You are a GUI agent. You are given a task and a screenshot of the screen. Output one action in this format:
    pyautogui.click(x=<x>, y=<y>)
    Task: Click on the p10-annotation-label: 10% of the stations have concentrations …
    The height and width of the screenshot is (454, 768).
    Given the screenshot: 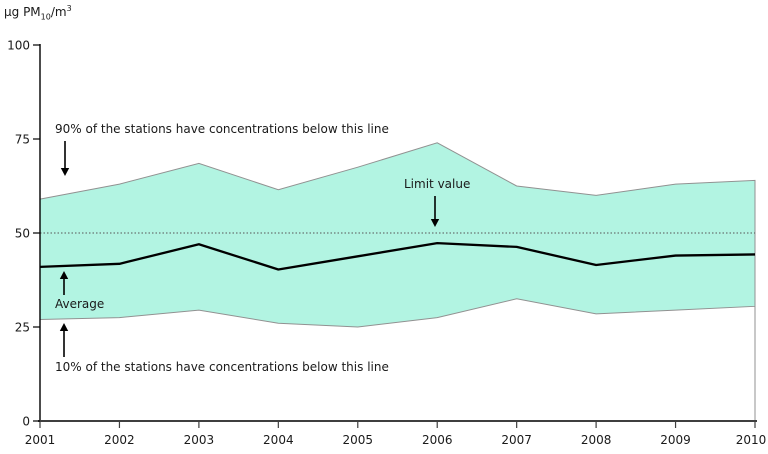 What is the action you would take?
    pyautogui.click(x=222, y=367)
    